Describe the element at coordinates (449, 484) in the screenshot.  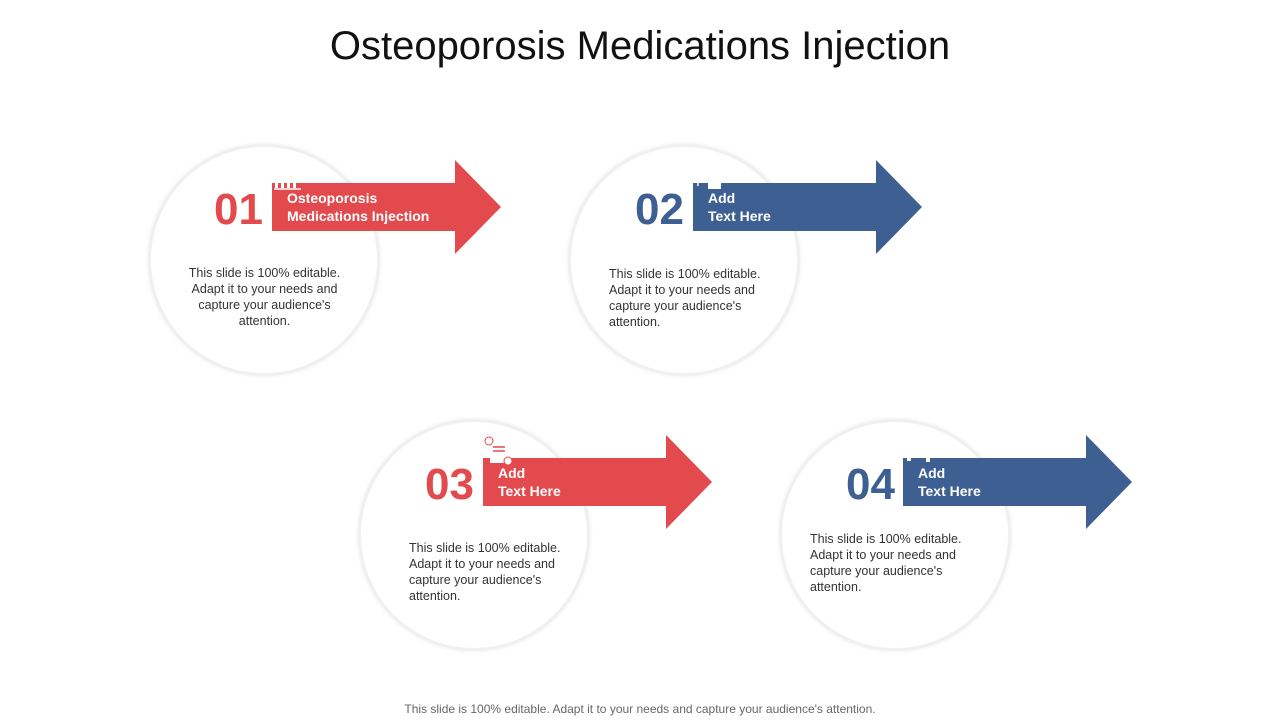
I see `step-number-3: 03` at that location.